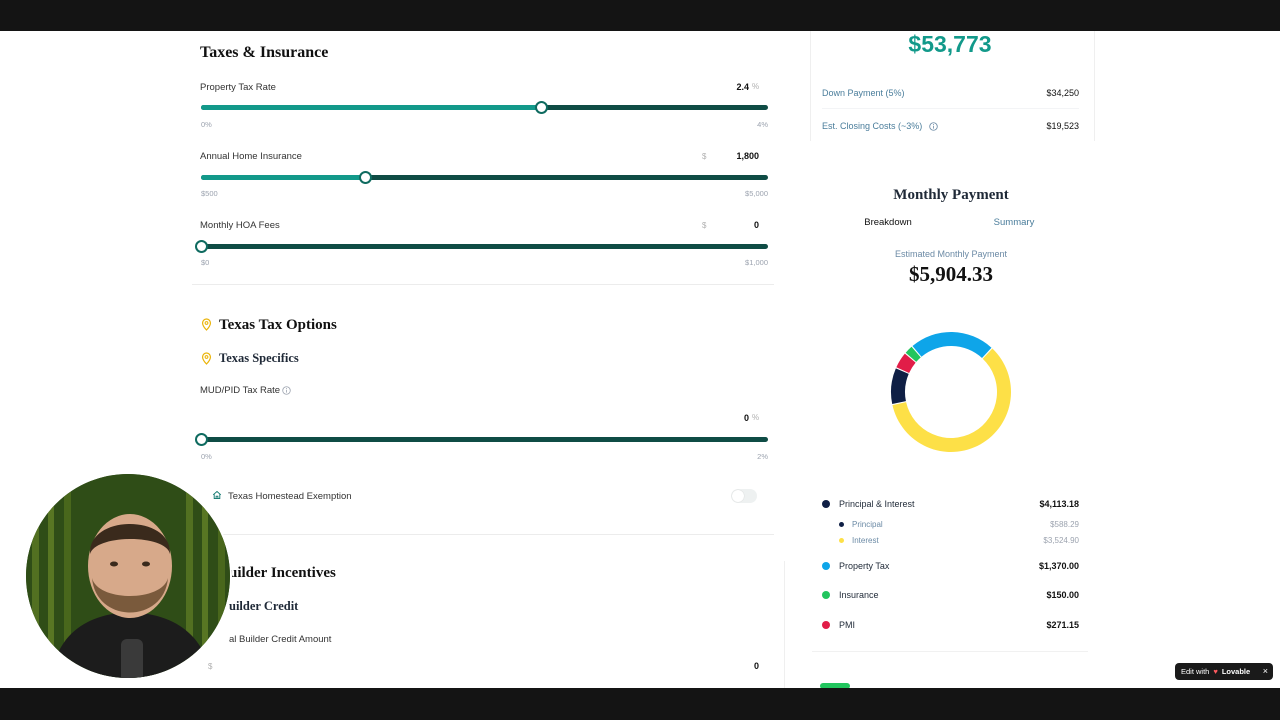 The width and height of the screenshot is (1280, 720). I want to click on donut-slice-pmi, so click(906, 363).